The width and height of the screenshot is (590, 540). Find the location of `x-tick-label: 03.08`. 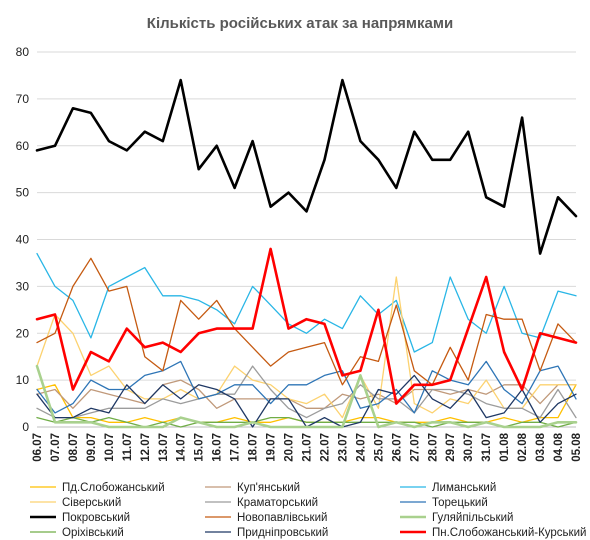

x-tick-label: 03.08 is located at coordinates (541, 446).